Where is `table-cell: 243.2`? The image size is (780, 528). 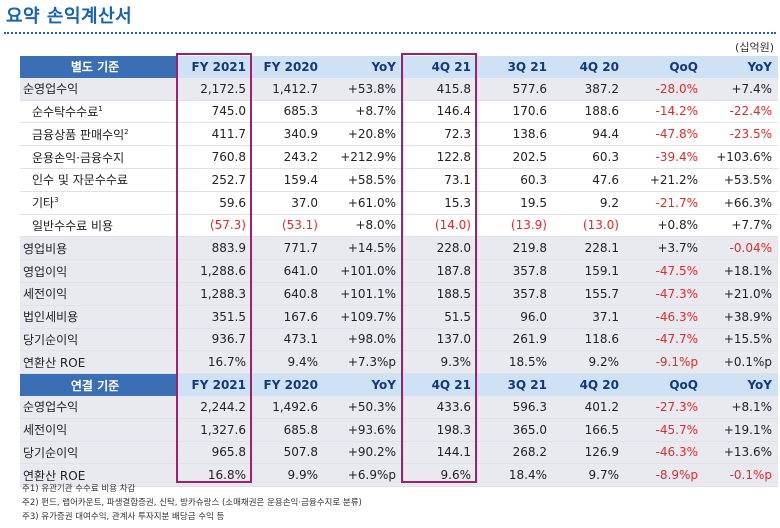
table-cell: 243.2 is located at coordinates (288, 157).